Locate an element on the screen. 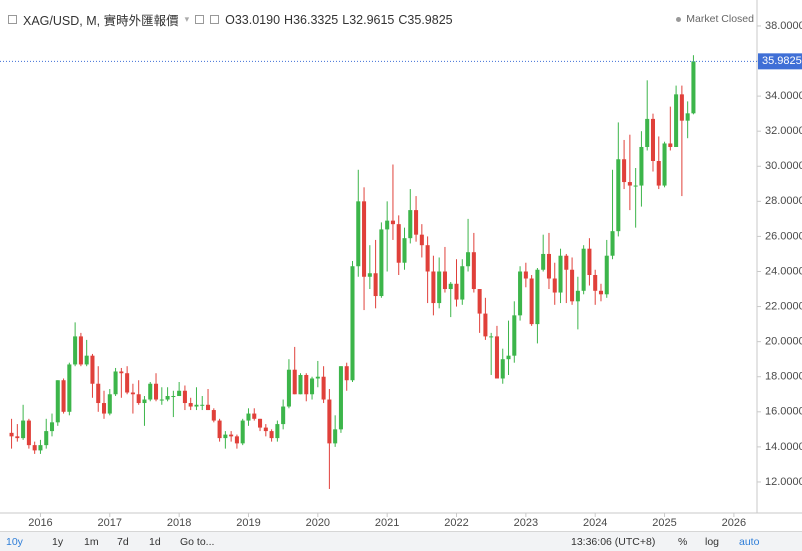 Image resolution: width=802 pixels, height=551 pixels. y-tick-label: 38.0000 is located at coordinates (783, 26).